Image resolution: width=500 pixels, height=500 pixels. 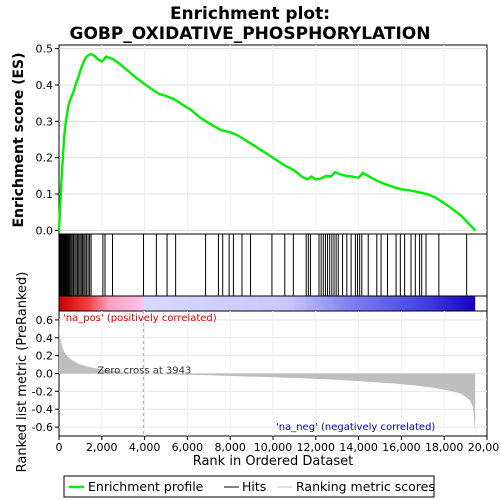 I want to click on legend-label-ranking-metric: Ranking metric scores, so click(x=365, y=486).